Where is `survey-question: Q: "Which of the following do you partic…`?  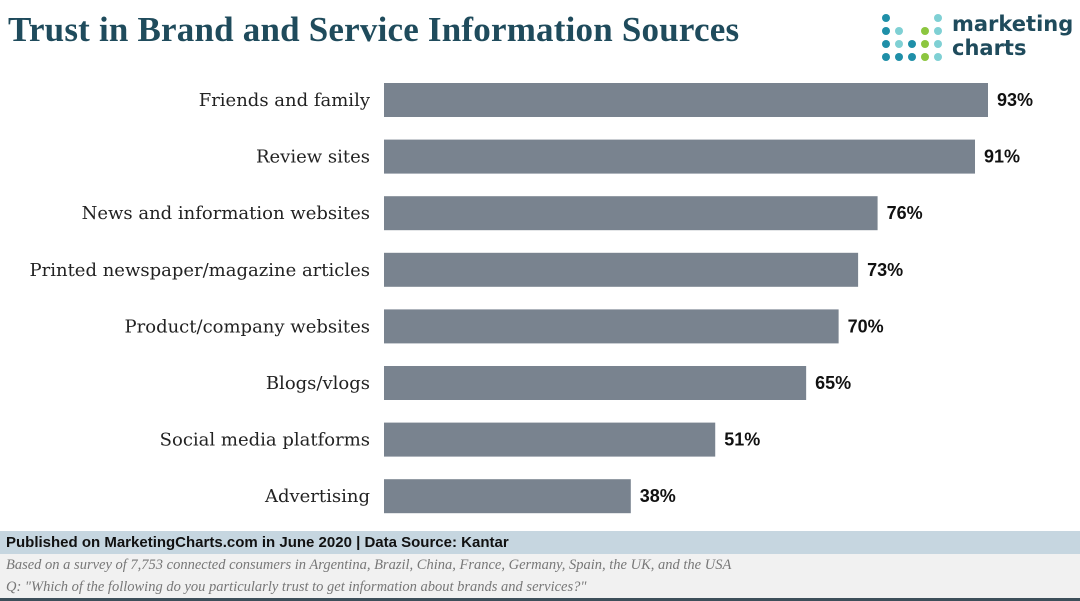 survey-question: Q: "Which of the following do you partic… is located at coordinates (296, 587).